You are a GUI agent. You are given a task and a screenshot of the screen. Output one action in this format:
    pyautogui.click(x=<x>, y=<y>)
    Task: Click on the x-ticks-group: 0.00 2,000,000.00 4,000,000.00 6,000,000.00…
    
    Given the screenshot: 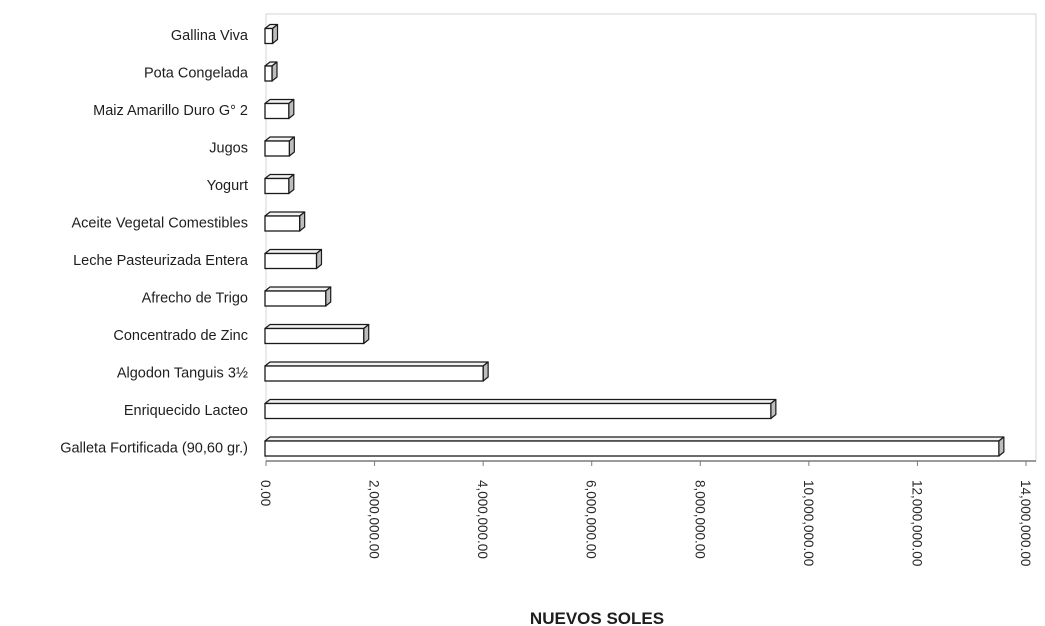 What is the action you would take?
    pyautogui.click(x=645, y=513)
    